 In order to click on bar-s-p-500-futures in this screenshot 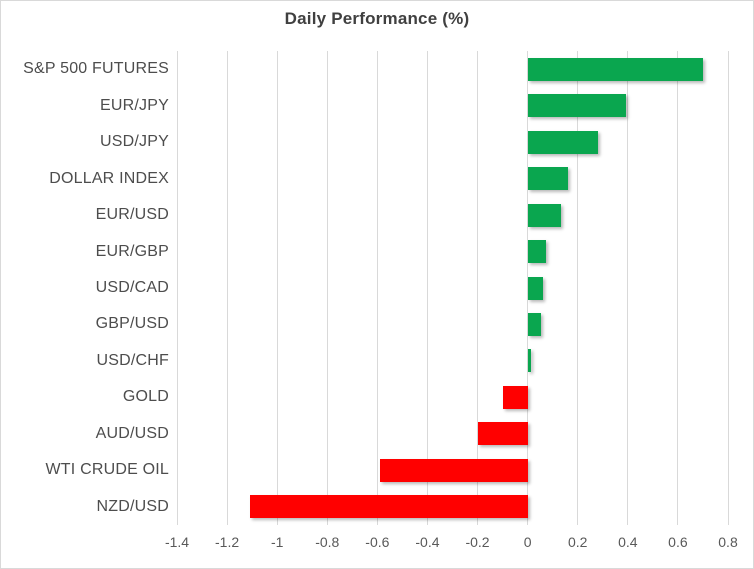, I will do `click(616, 69)`.